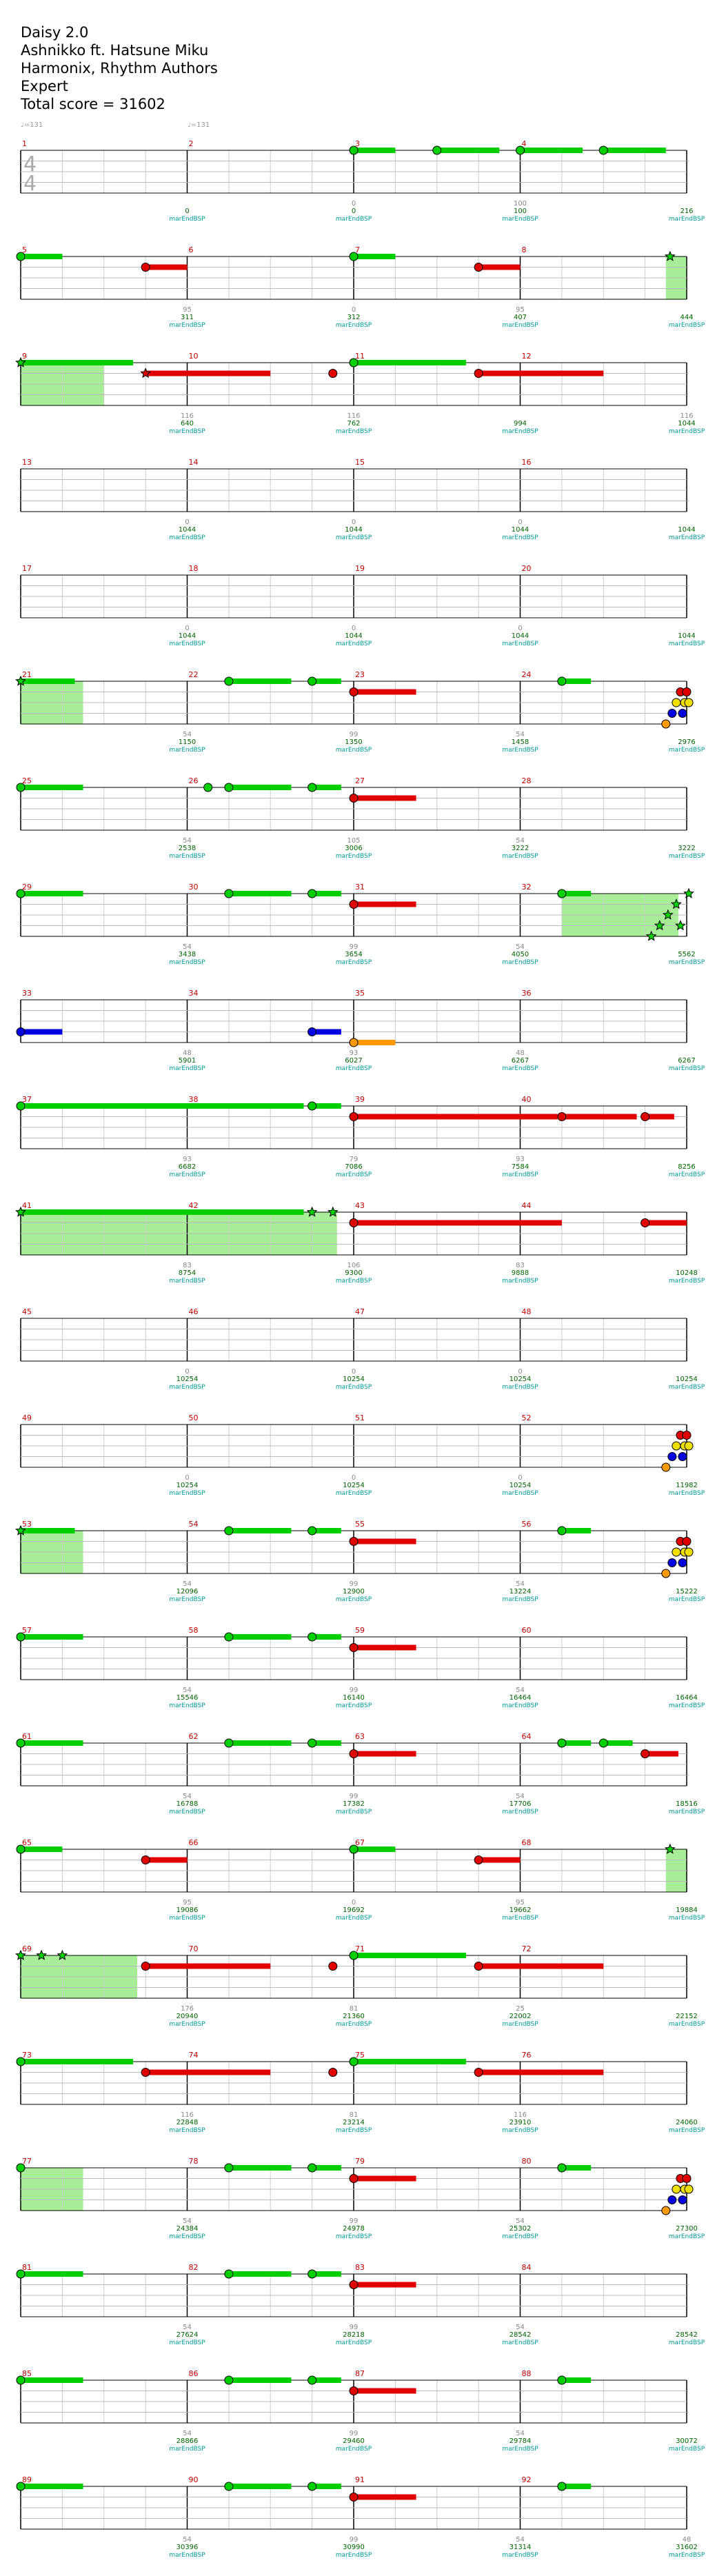  What do you see at coordinates (187, 2540) in the screenshot?
I see `measure-points: 54` at bounding box center [187, 2540].